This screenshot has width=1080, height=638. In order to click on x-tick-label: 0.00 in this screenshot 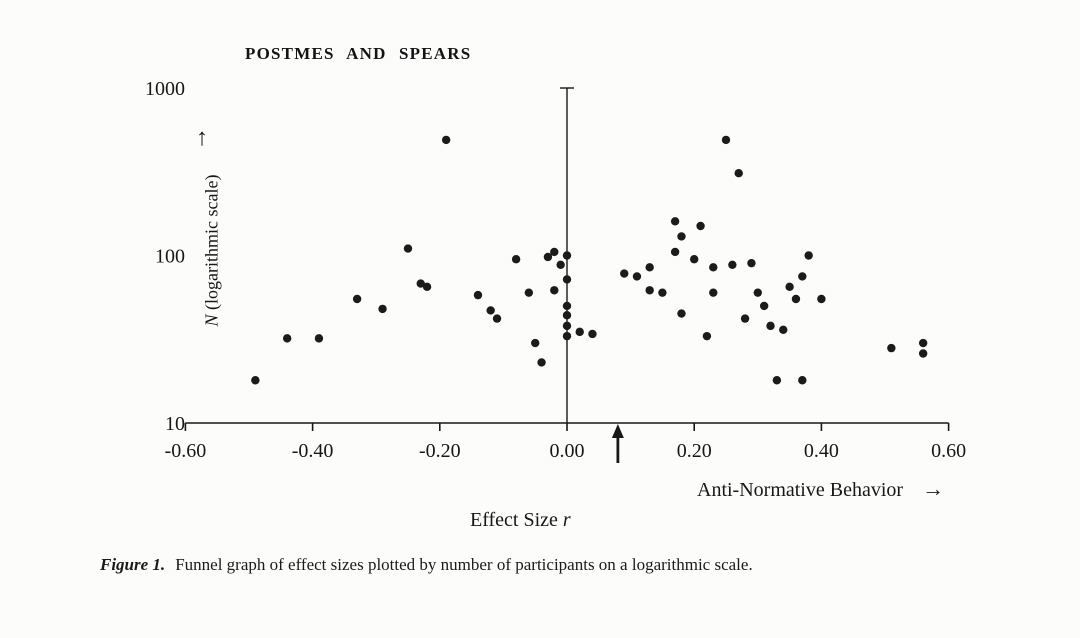, I will do `click(567, 451)`.